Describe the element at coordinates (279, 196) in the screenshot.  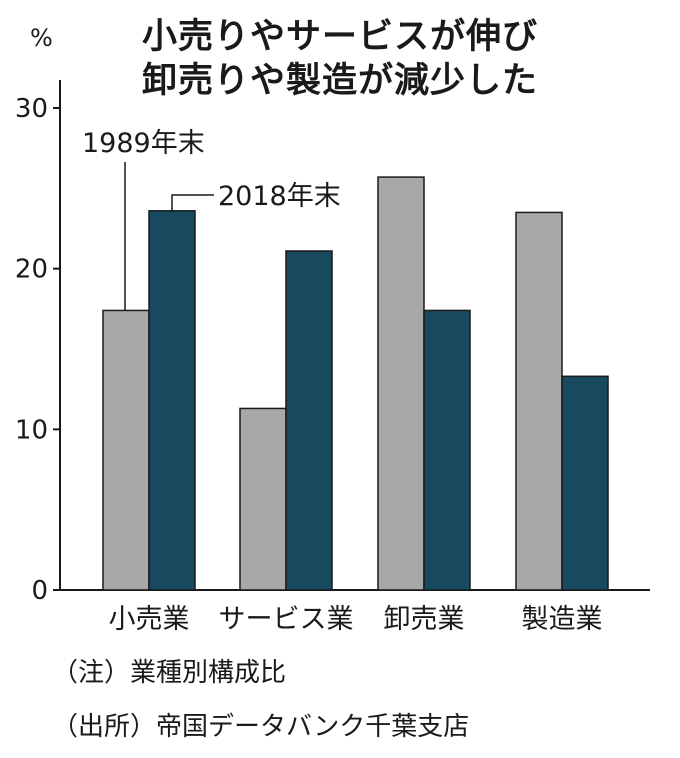
I see `legend-label-2018: 2018年末` at that location.